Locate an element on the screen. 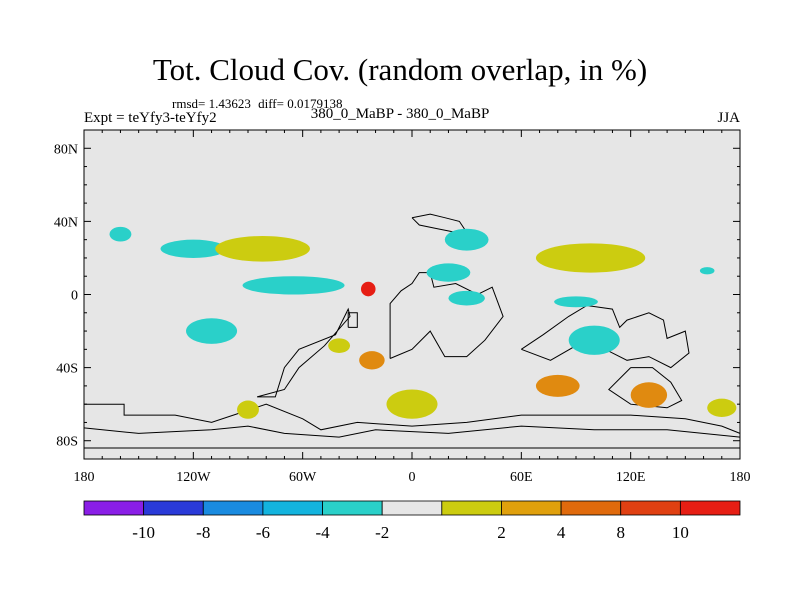  colorbar-label-5: 2 is located at coordinates (501, 532).